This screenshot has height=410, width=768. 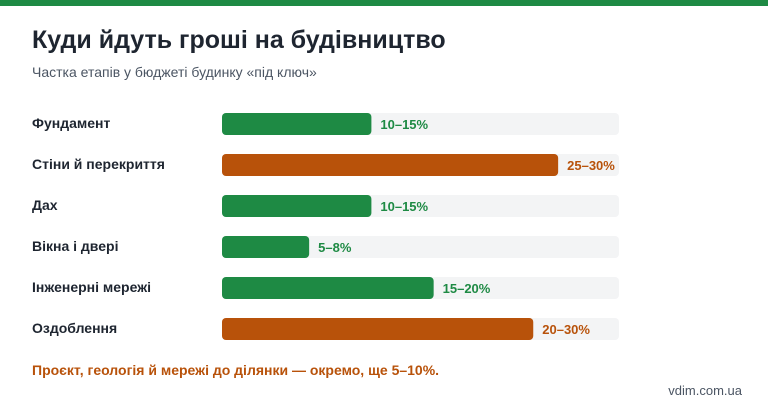 I want to click on source-label: vdim.com.ua, so click(x=705, y=390).